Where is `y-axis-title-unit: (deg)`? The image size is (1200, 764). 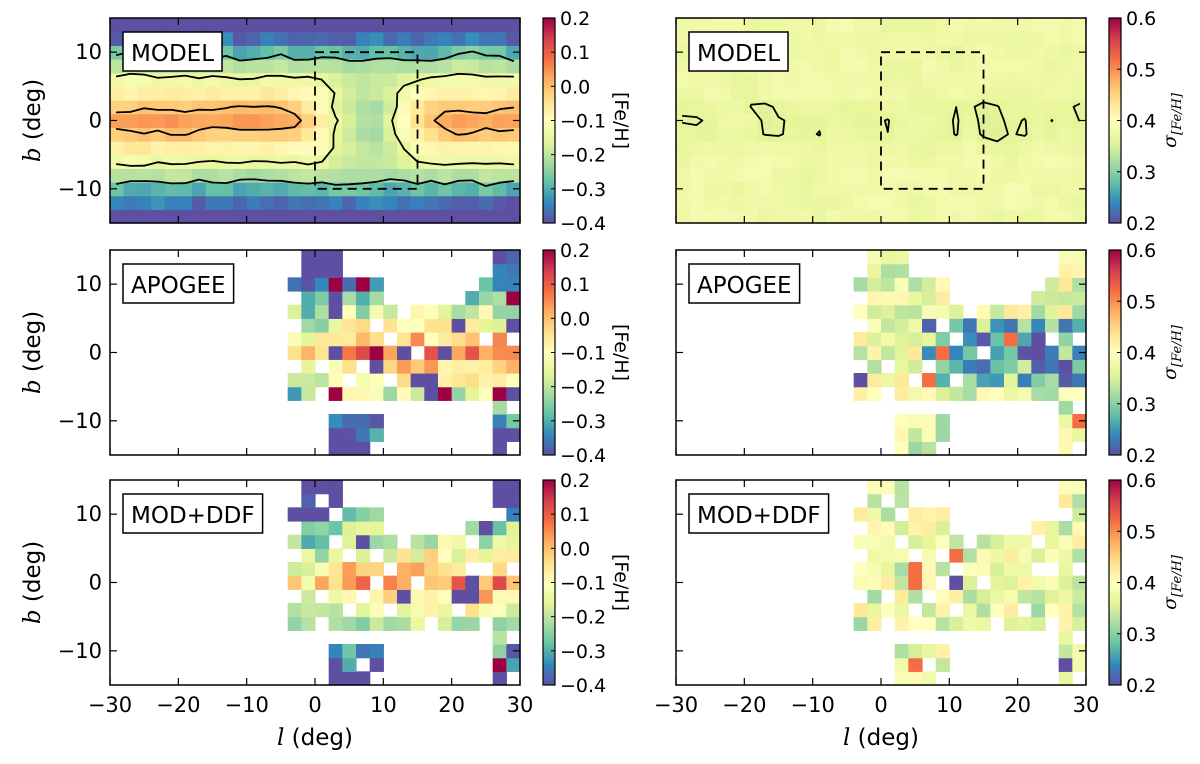 y-axis-title-unit: (deg) is located at coordinates (33, 575).